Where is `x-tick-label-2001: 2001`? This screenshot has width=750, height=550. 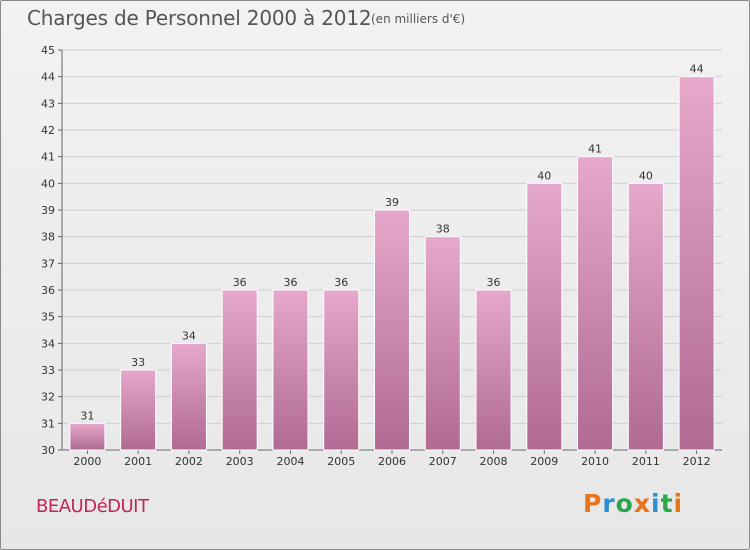 x-tick-label-2001: 2001 is located at coordinates (138, 461).